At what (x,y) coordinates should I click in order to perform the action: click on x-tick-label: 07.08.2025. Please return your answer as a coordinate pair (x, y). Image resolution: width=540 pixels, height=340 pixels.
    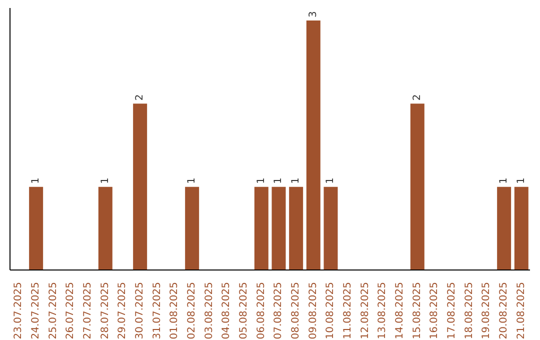
    Looking at the image, I should click on (278, 311).